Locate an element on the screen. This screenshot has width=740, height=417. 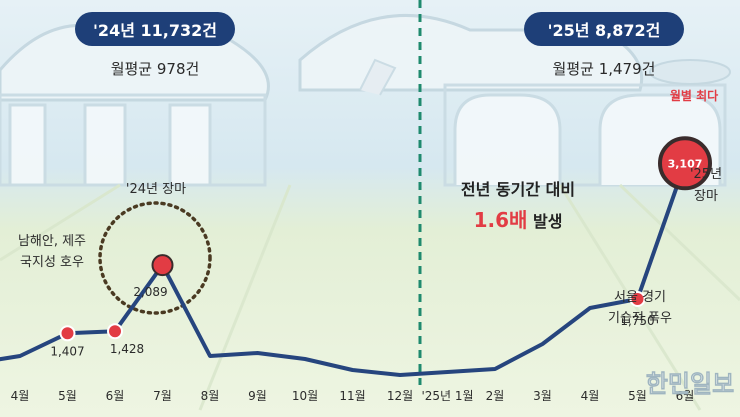
comparison-line1: 전년 동기간 대비 is located at coordinates (518, 189).